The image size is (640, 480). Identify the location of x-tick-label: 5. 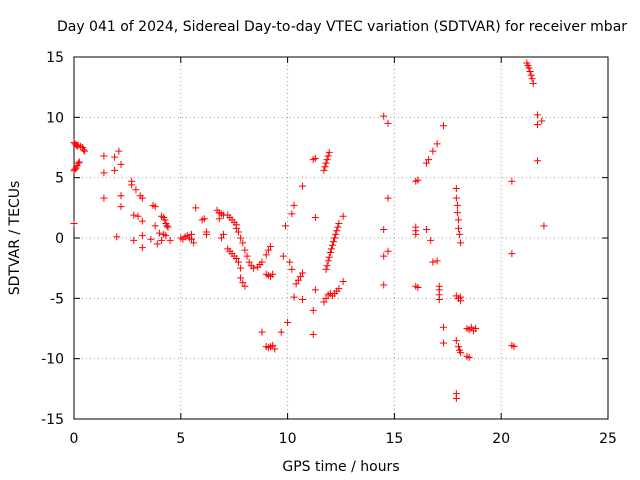
(180, 439).